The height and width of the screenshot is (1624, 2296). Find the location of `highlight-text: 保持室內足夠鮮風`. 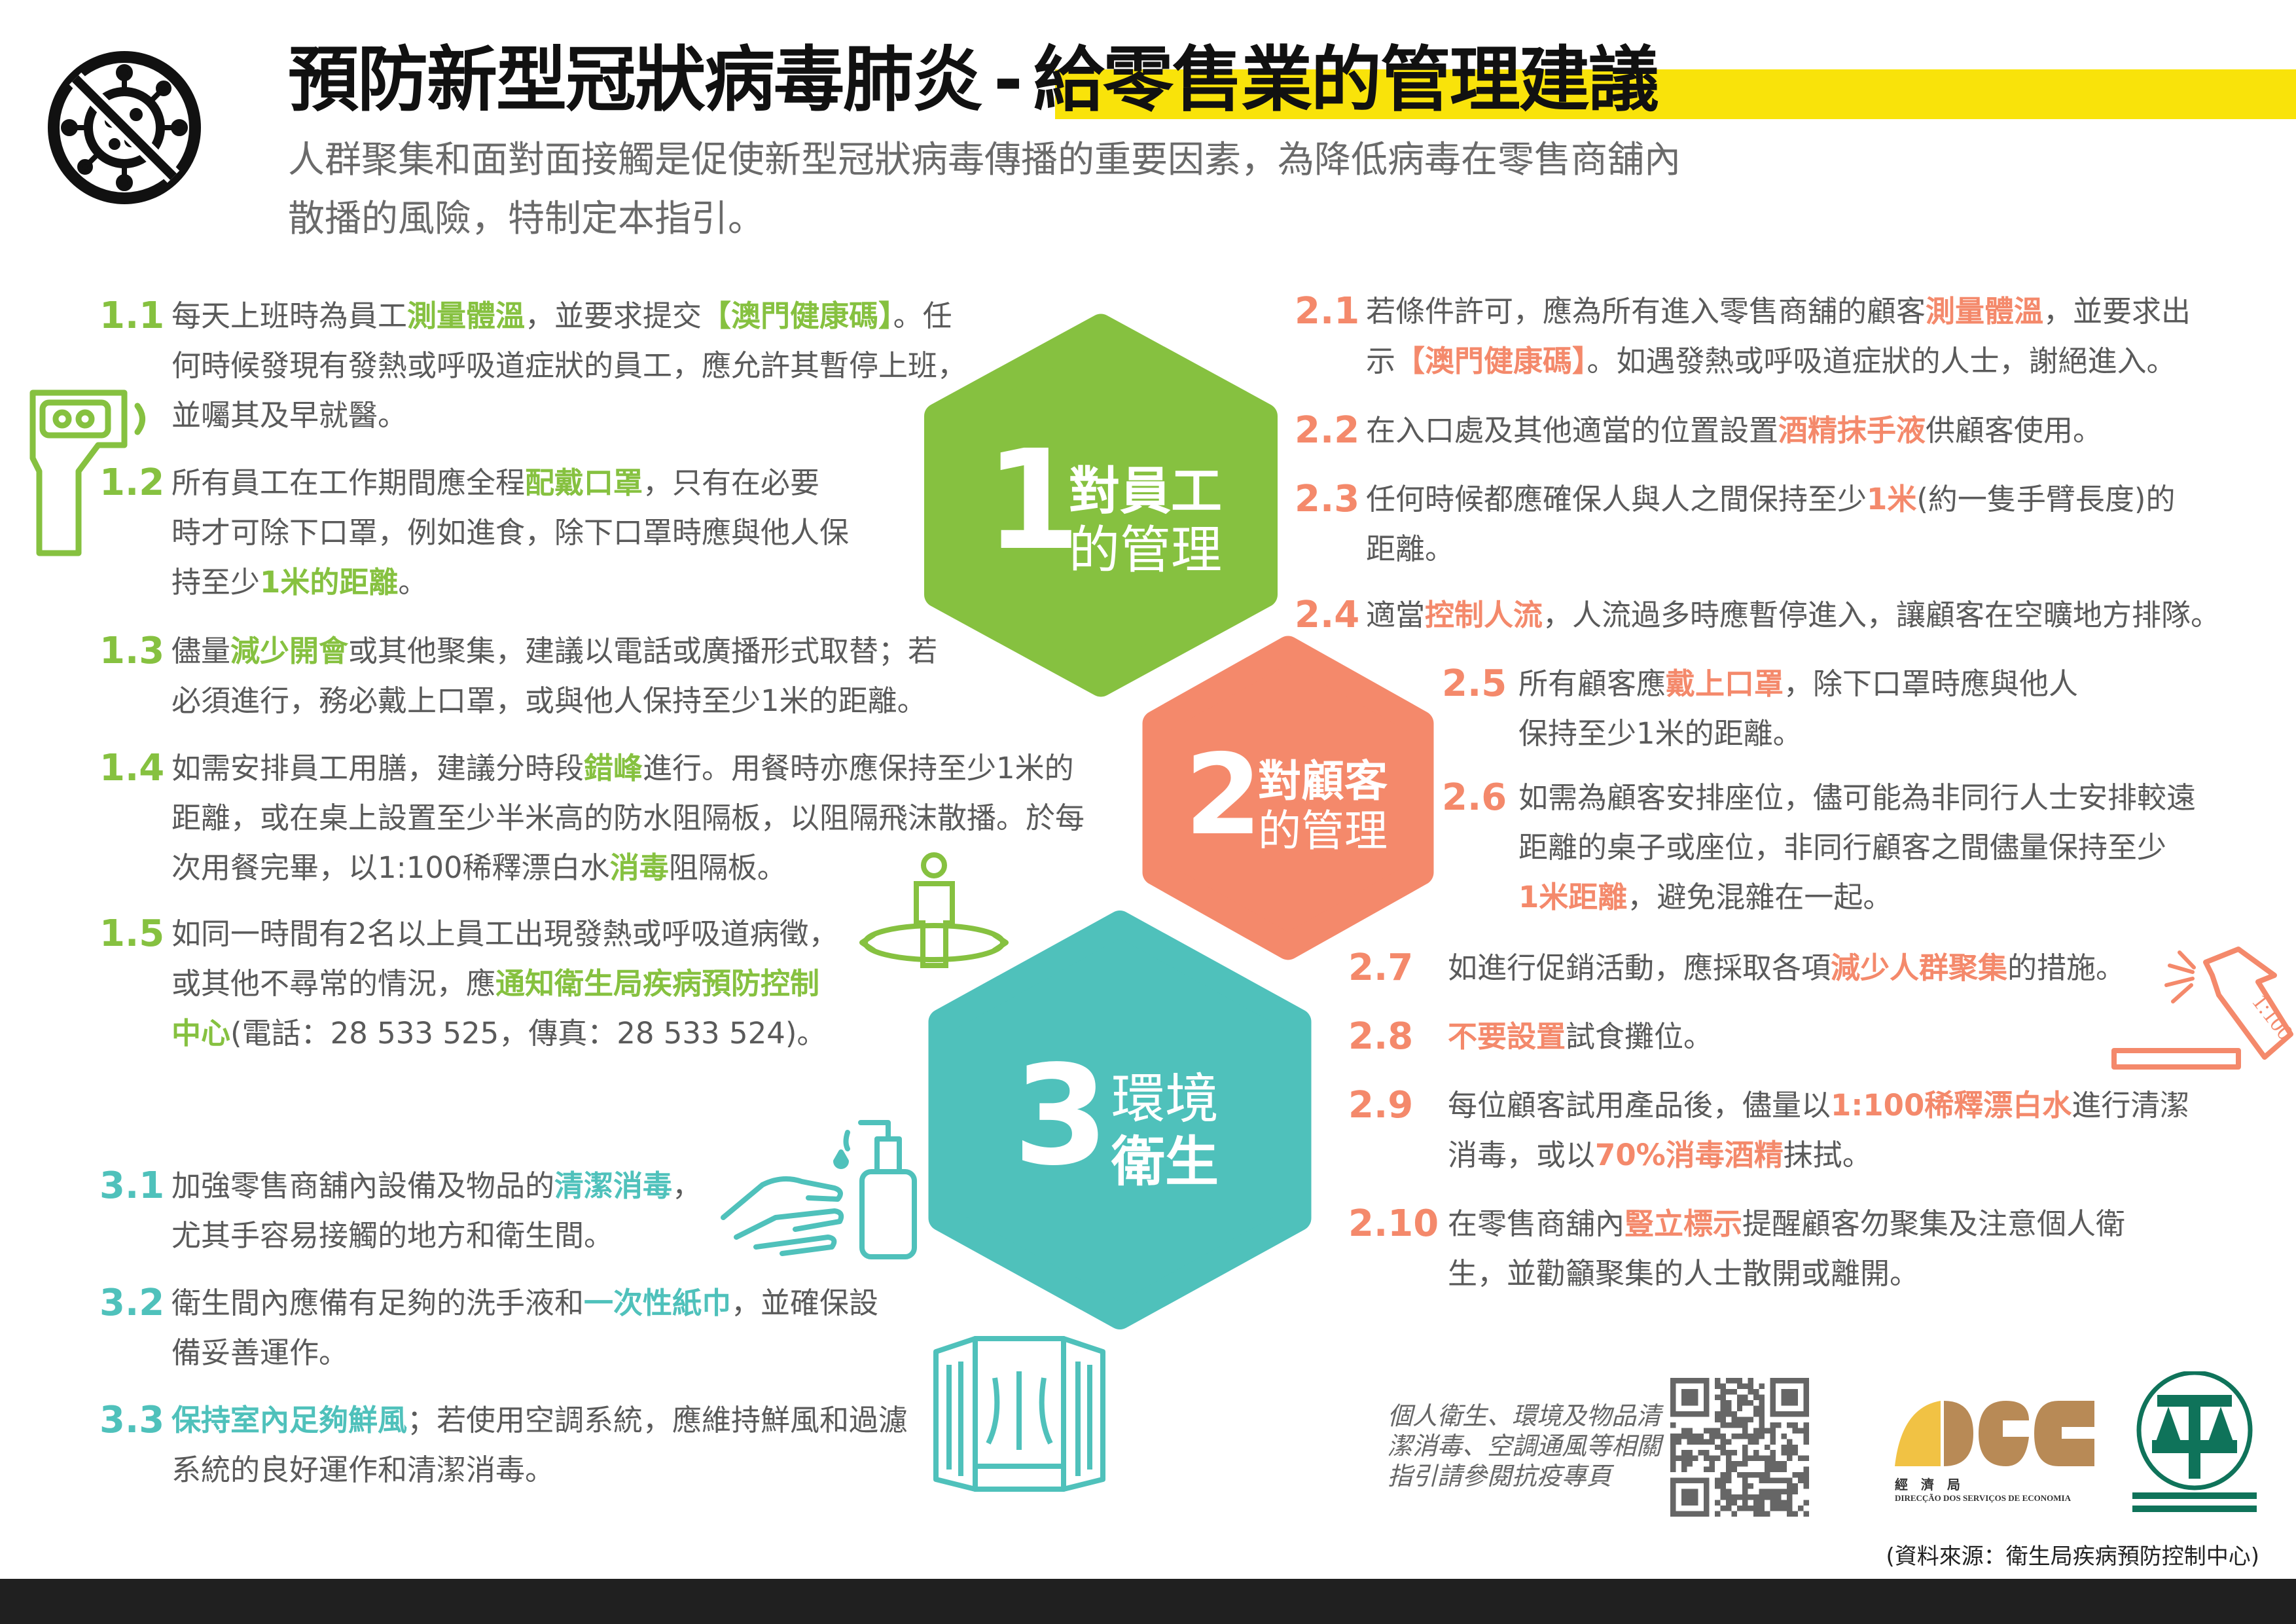

highlight-text: 保持室內足夠鮮風 is located at coordinates (289, 1420).